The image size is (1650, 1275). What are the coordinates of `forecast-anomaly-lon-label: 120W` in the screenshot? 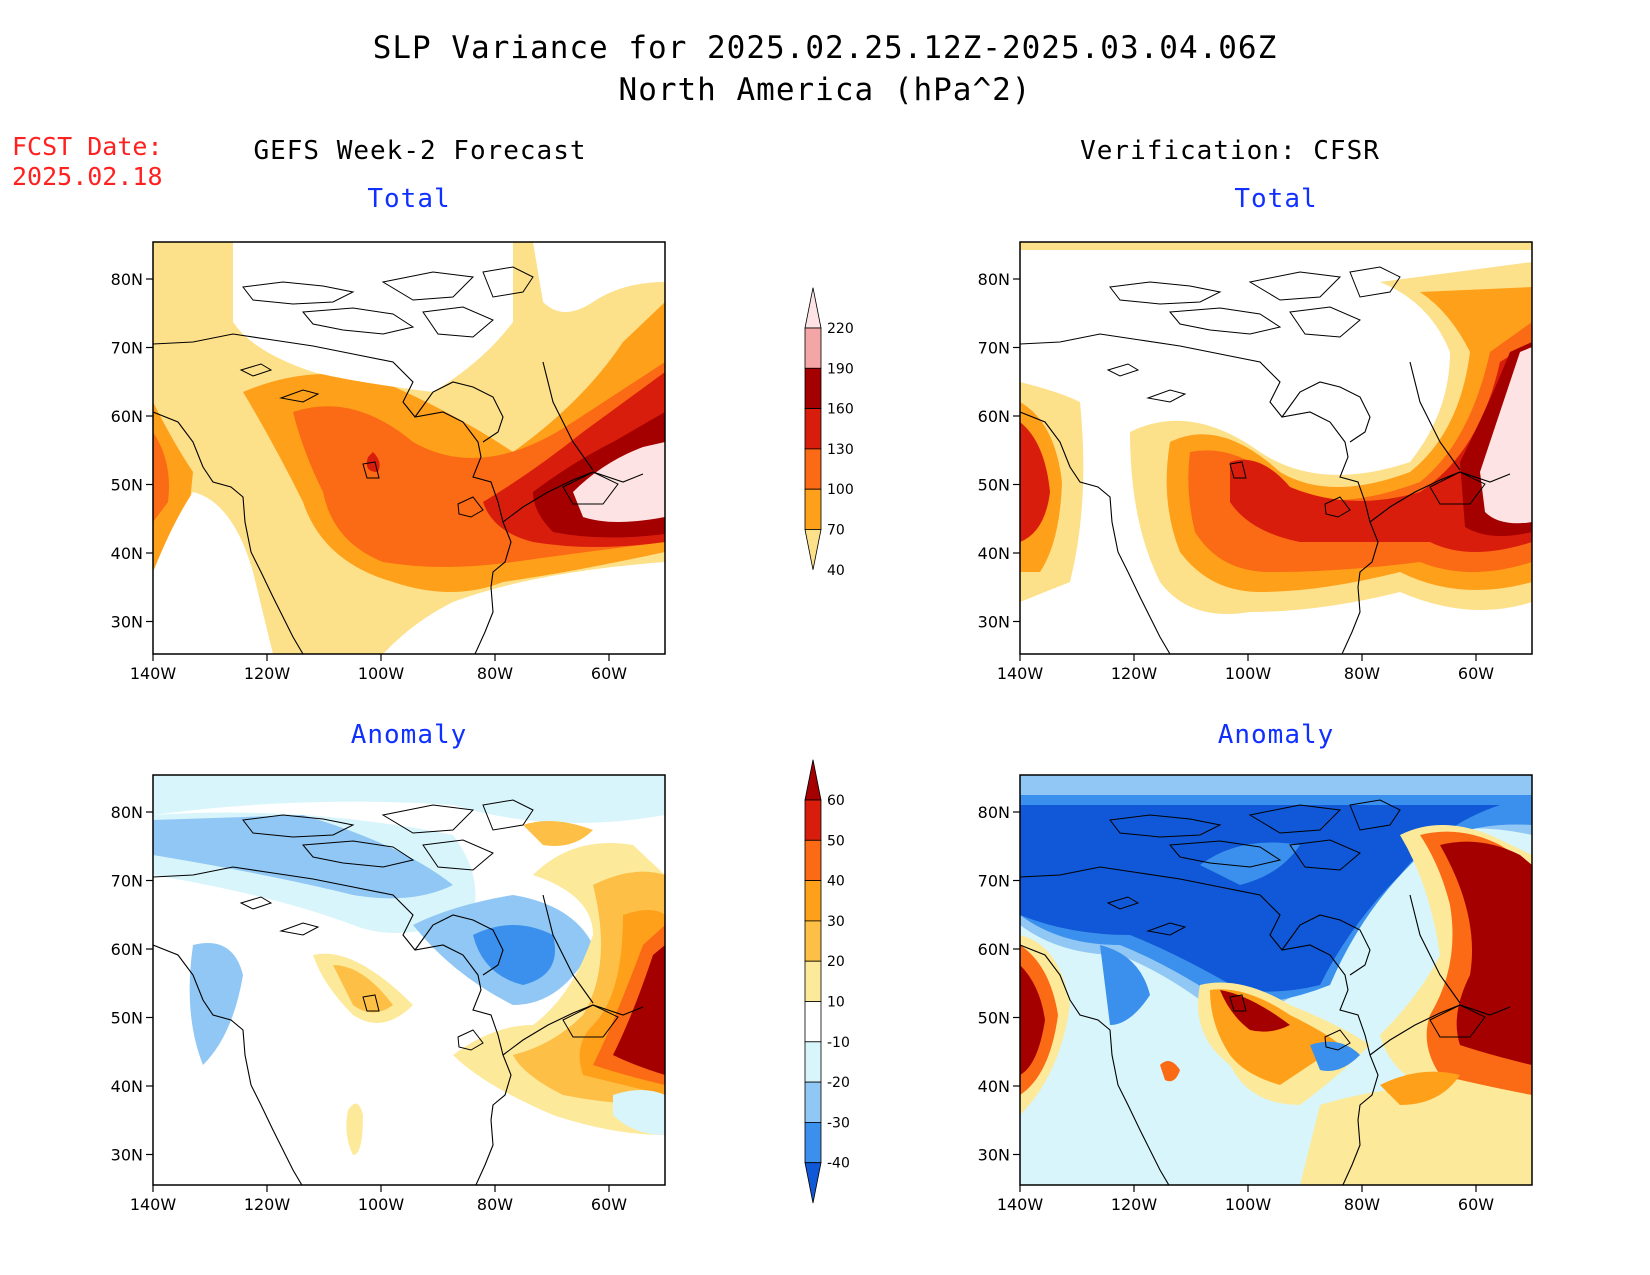 It's located at (267, 1204).